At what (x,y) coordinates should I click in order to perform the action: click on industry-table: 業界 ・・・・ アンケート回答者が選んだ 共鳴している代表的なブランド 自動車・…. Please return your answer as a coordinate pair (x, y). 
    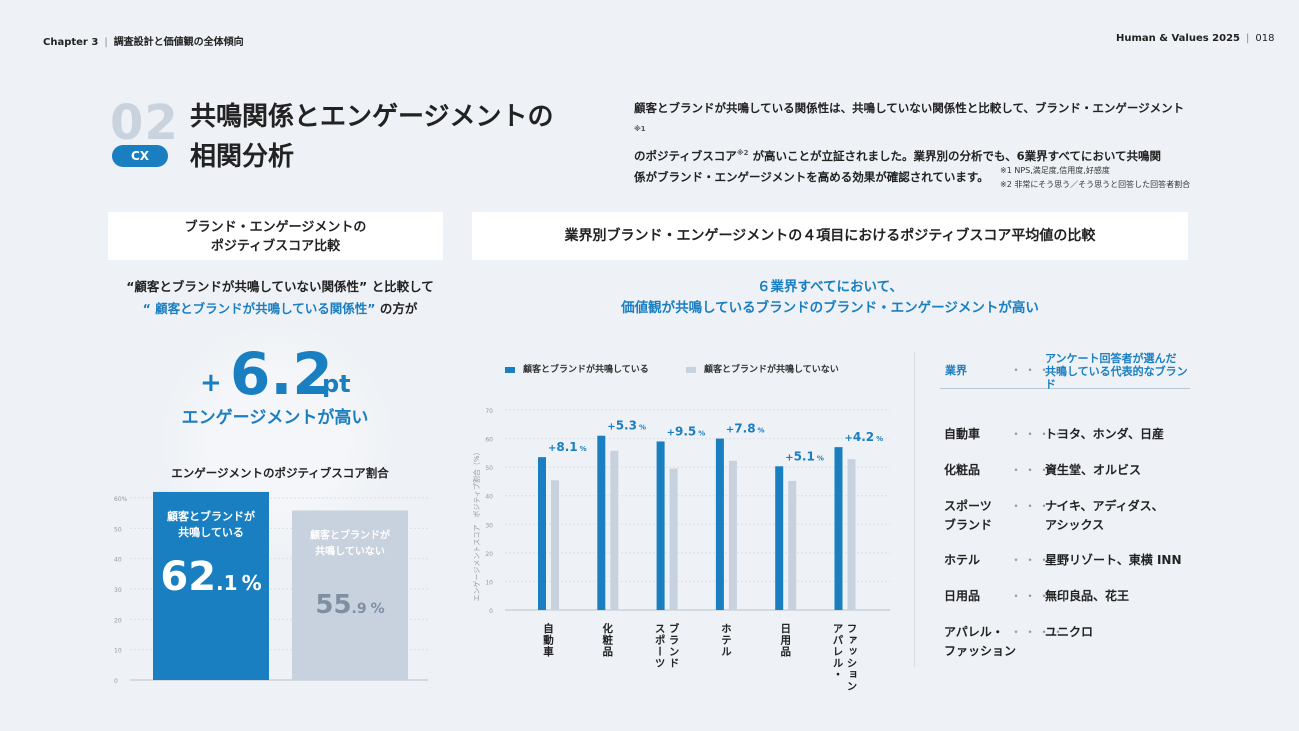
    Looking at the image, I should click on (1065, 505).